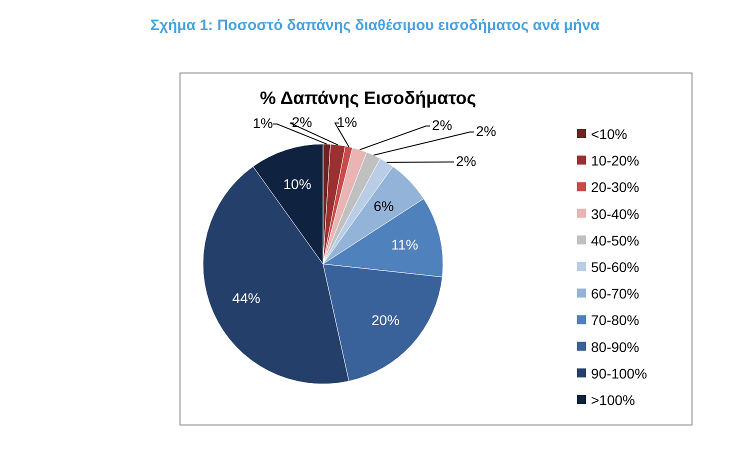 The width and height of the screenshot is (750, 451). Describe the element at coordinates (368, 98) in the screenshot. I see `chart-subtitle: % Δαπάνης Εισοδήματος` at that location.